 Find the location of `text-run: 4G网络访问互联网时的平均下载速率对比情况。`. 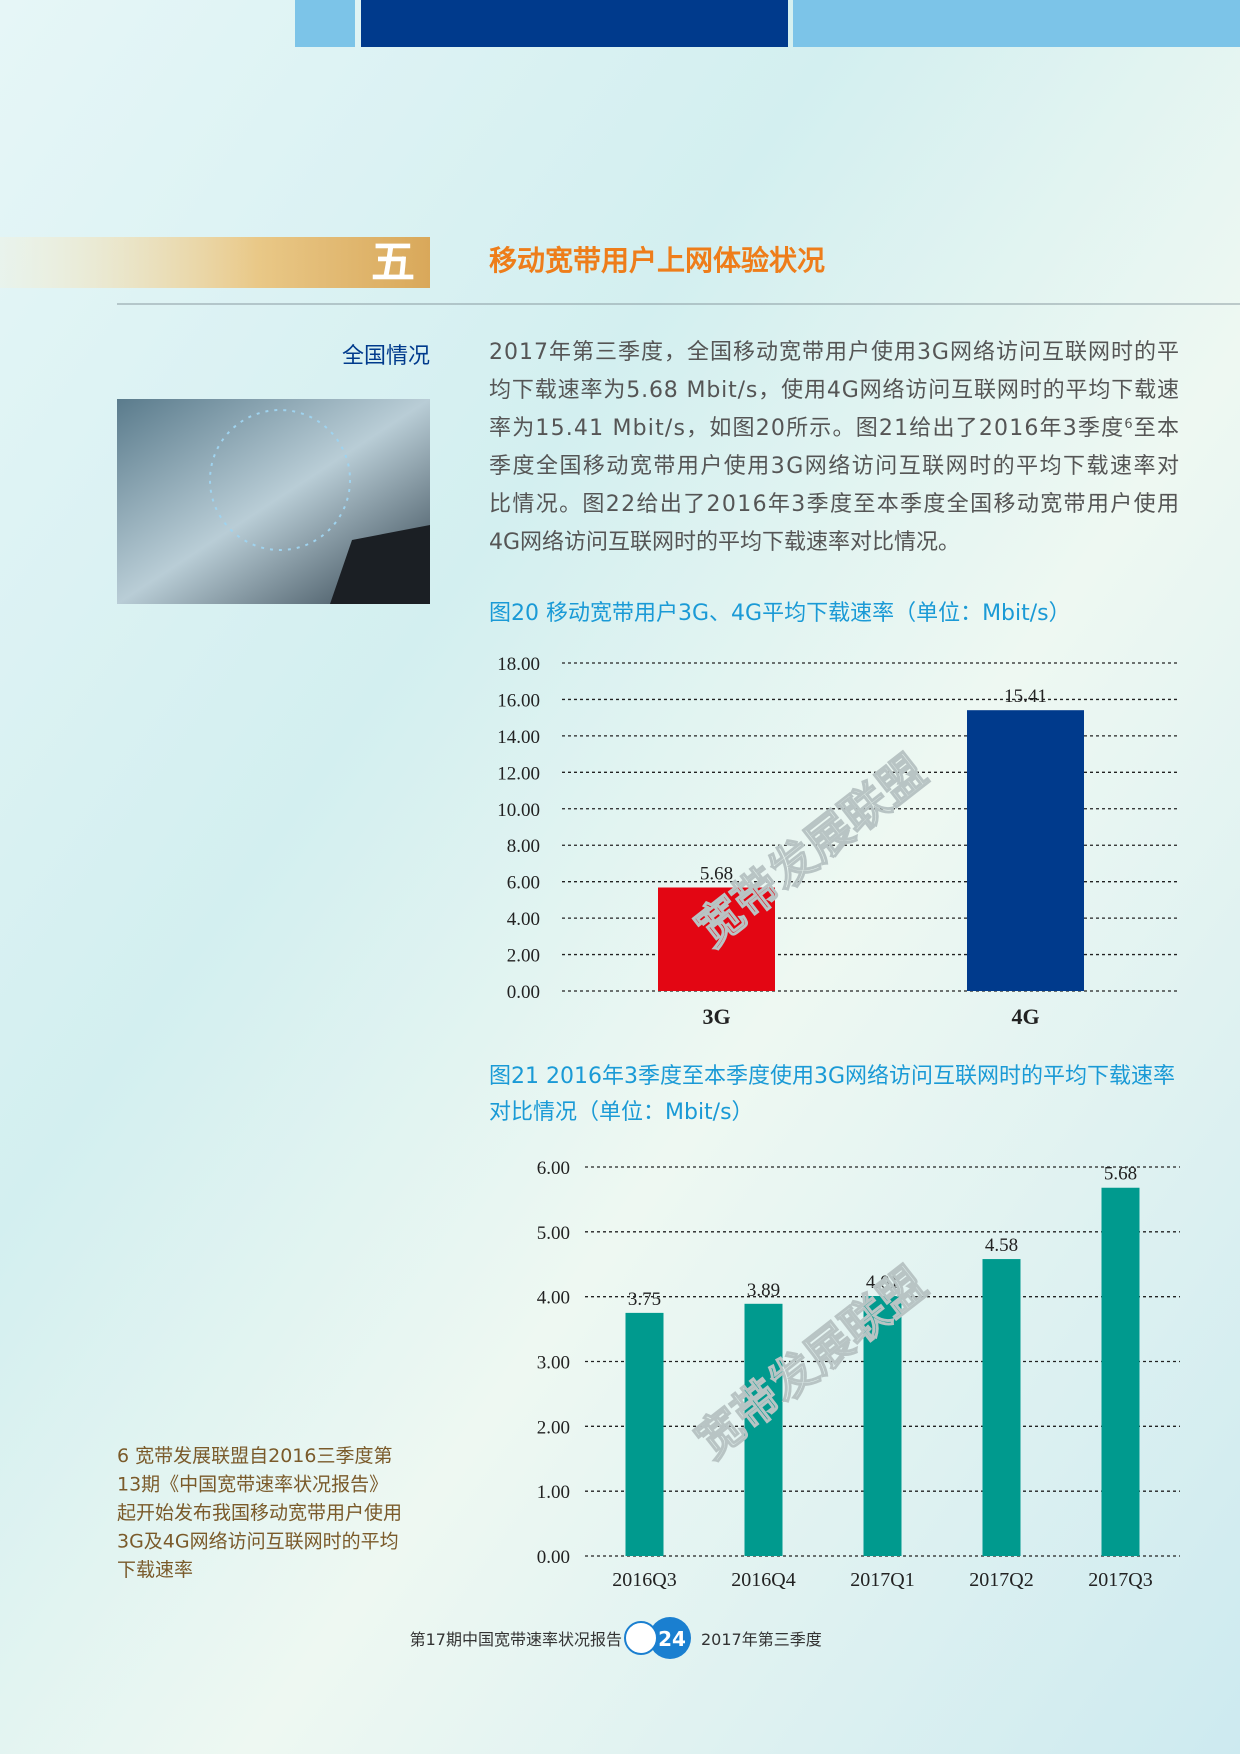

text-run: 4G网络访问互联网时的平均下载速率对比情况。 is located at coordinates (724, 542).